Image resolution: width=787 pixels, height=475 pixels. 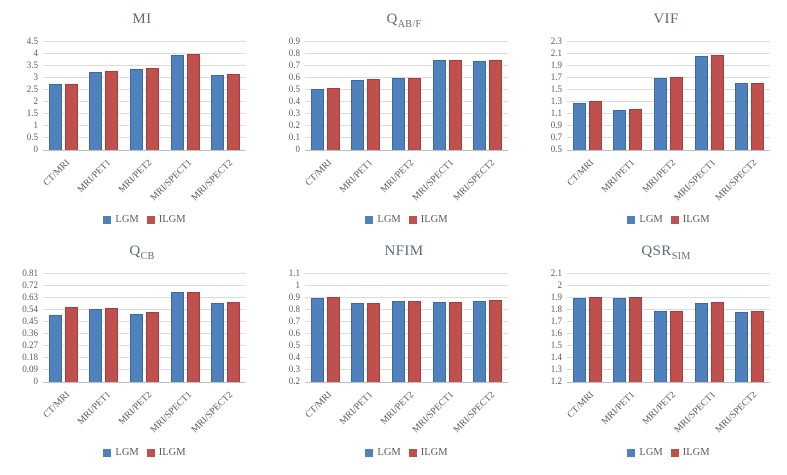 I want to click on y-tick-label: 0, so click(x=36, y=381).